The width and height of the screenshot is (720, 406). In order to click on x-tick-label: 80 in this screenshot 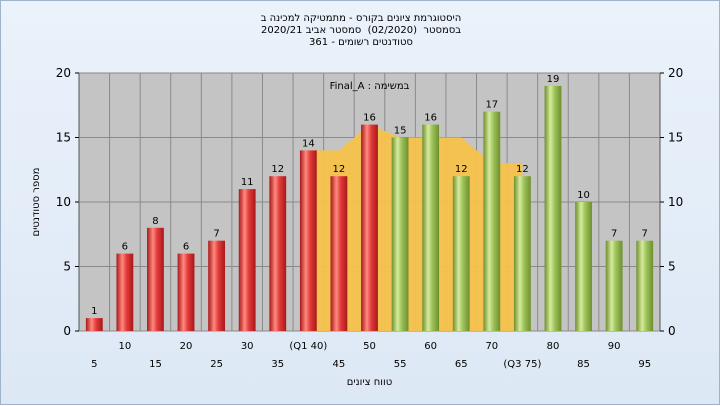, I will do `click(553, 346)`.